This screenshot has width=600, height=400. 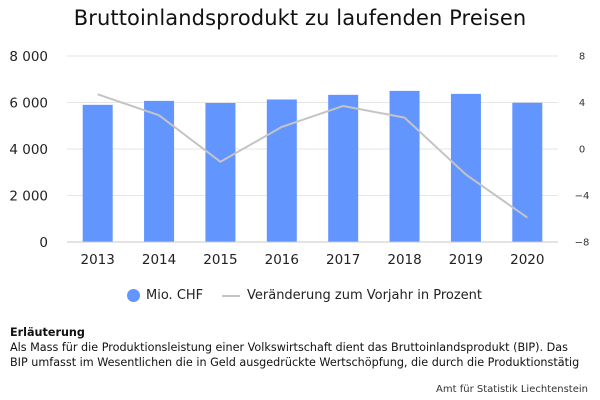 What do you see at coordinates (175, 295) in the screenshot?
I see `legend-bar-label: Mio. CHF` at bounding box center [175, 295].